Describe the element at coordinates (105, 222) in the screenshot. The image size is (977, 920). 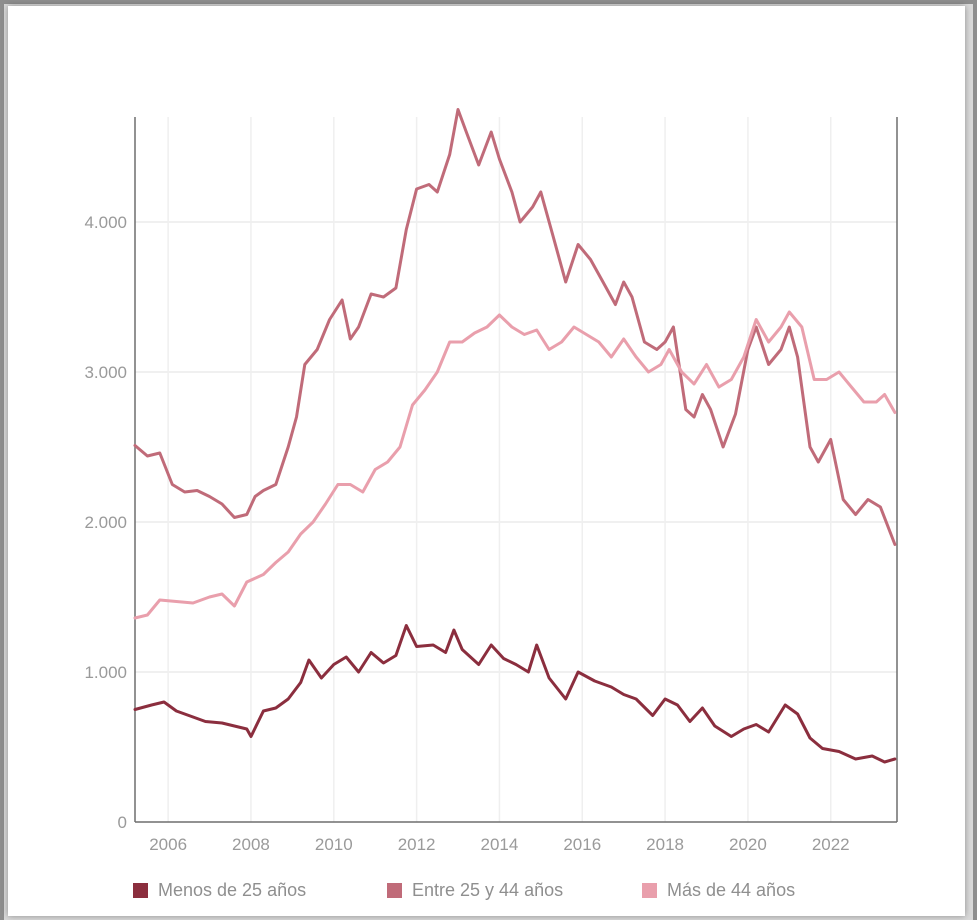
I see `y-tick-label: 4.000` at that location.